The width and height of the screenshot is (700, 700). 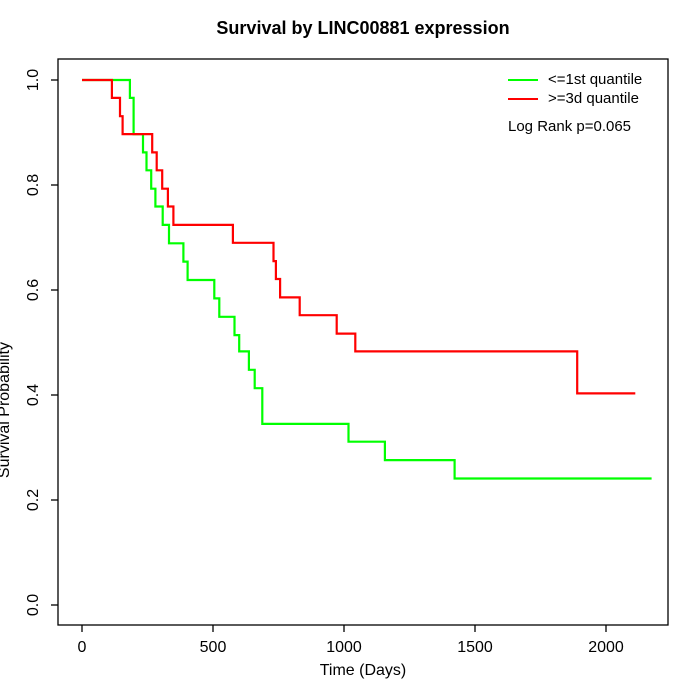 I want to click on red-line-sample-icon, so click(x=523, y=98).